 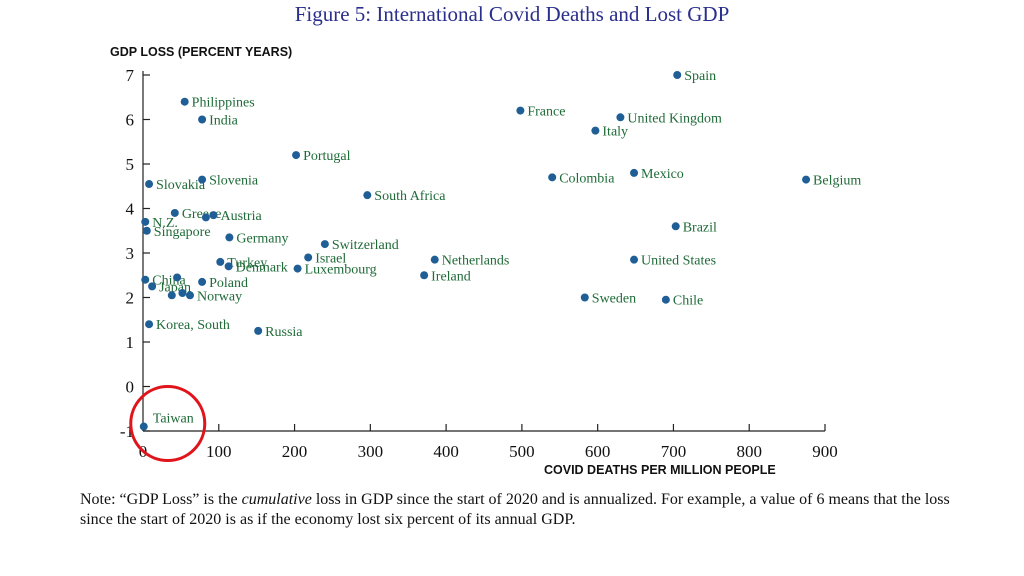 I want to click on data-point-label: Slovenia, so click(x=234, y=181).